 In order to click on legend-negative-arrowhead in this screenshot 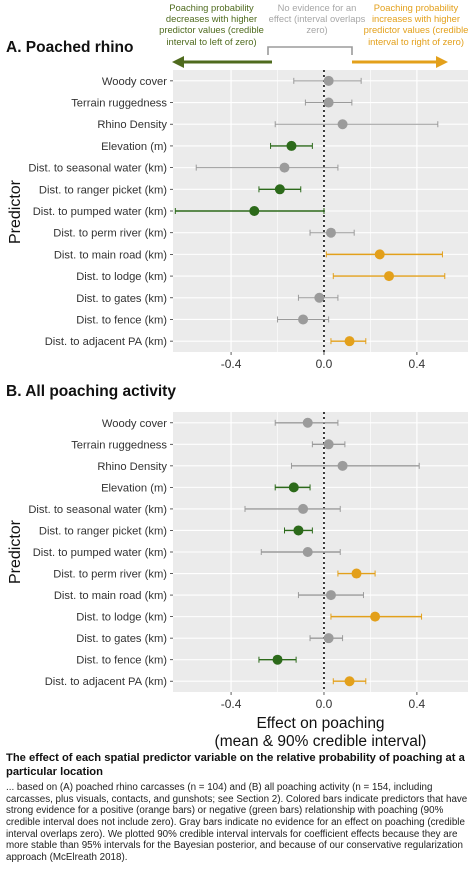, I will do `click(178, 62)`.